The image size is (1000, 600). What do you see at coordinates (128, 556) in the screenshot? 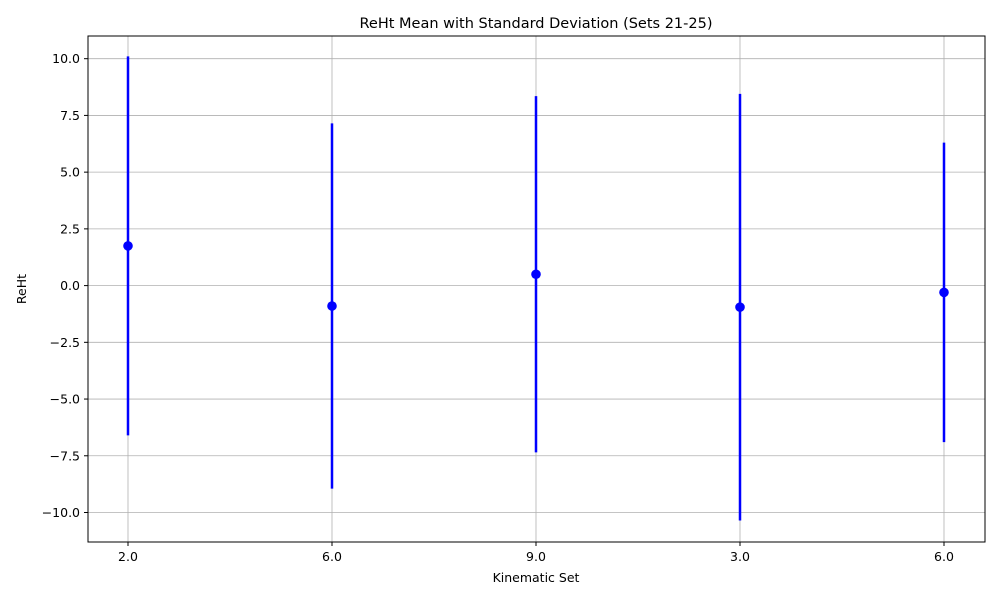
I see `x-tick-label: 2.0` at bounding box center [128, 556].